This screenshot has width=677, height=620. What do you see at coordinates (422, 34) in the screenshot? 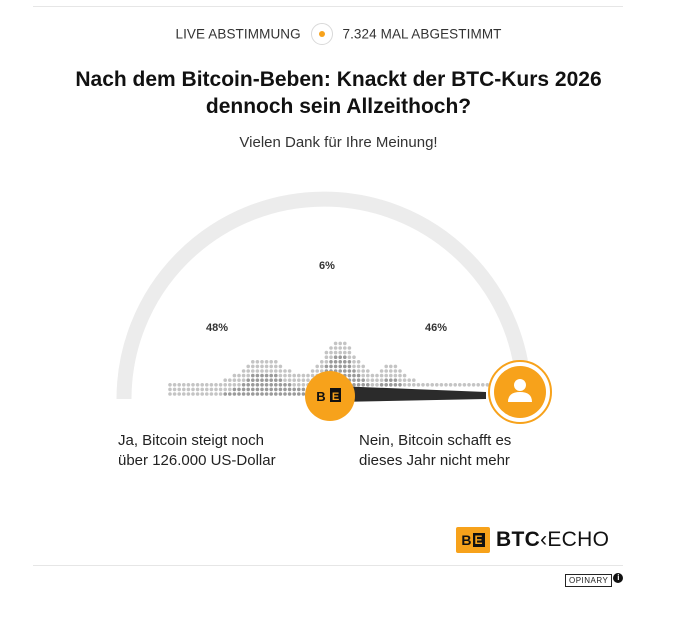
I see `vote-count: 7.324 MAL ABGESTIMMT` at bounding box center [422, 34].